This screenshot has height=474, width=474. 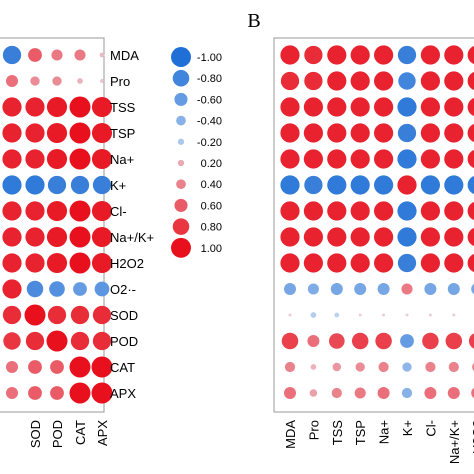 What do you see at coordinates (313, 430) in the screenshot?
I see `panel-b-col-label: Pro` at bounding box center [313, 430].